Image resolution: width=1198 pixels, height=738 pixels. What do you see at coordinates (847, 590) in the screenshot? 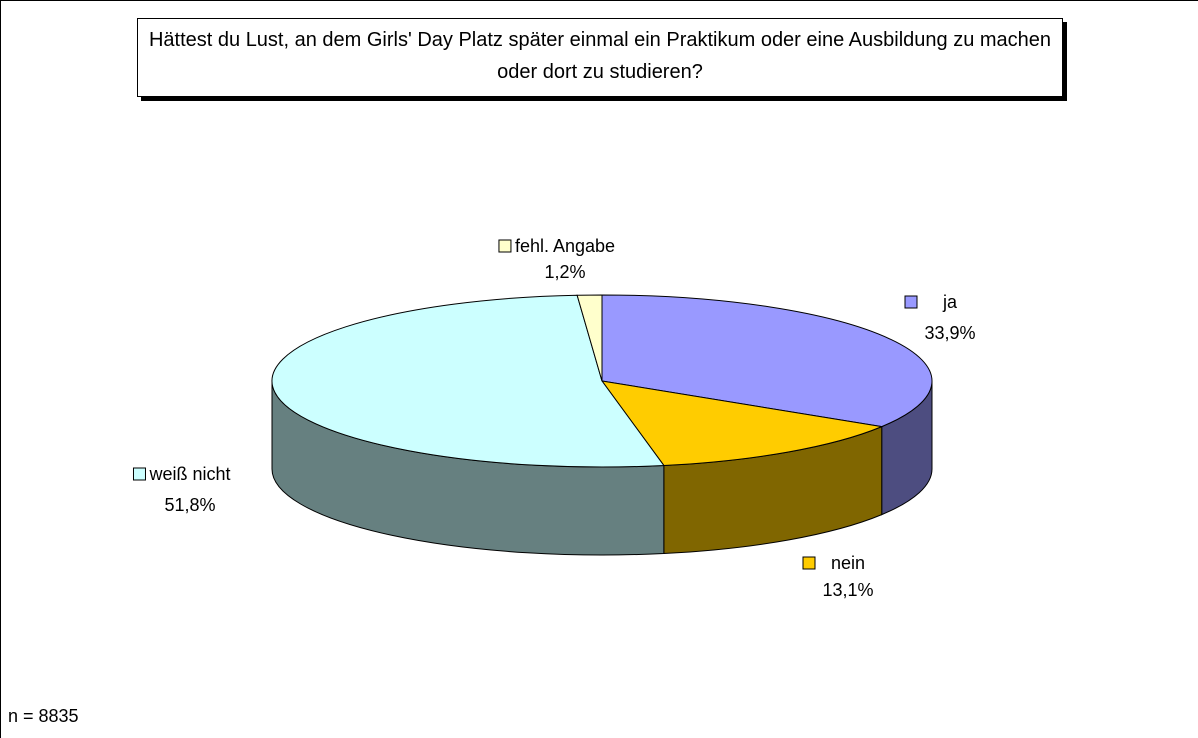
I see `value-label: 13,1%` at bounding box center [847, 590].